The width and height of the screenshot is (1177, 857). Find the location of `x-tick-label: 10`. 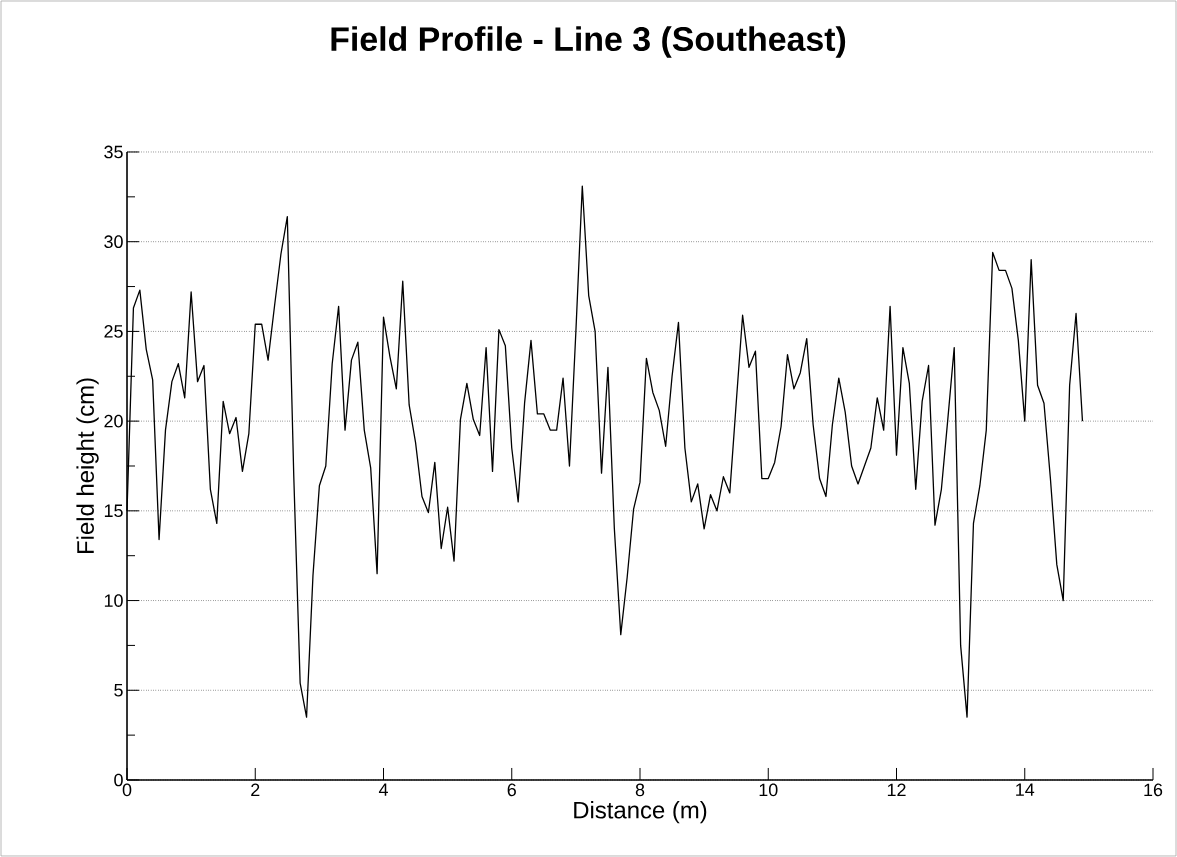

x-tick-label: 10 is located at coordinates (768, 790).